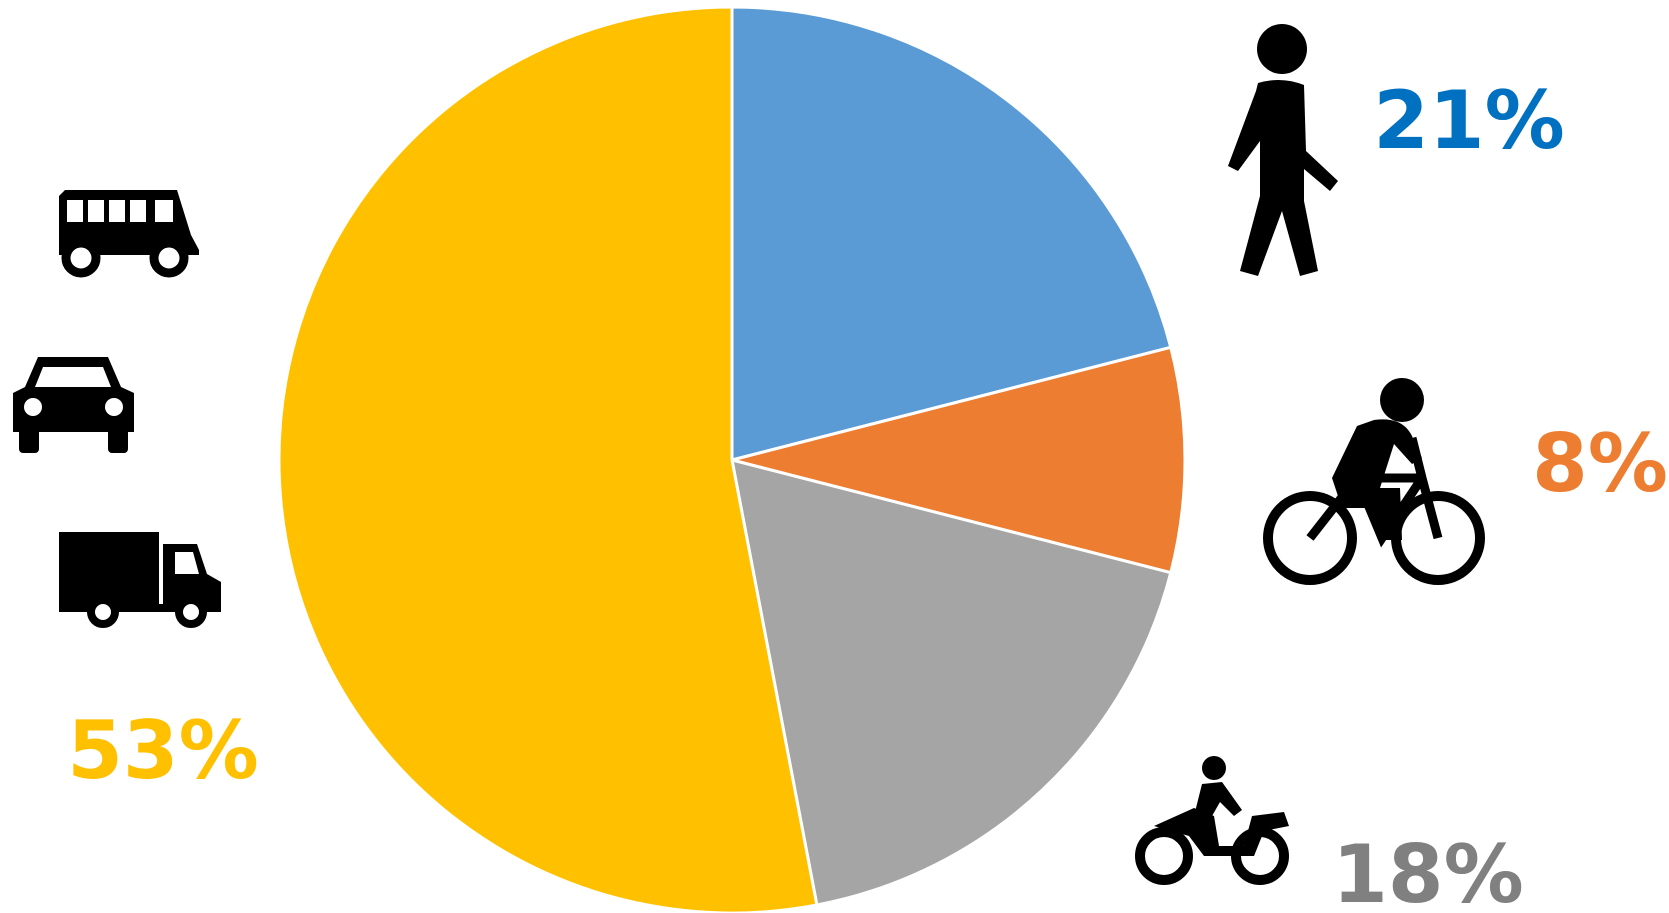  I want to click on truck-icon, so click(140, 580).